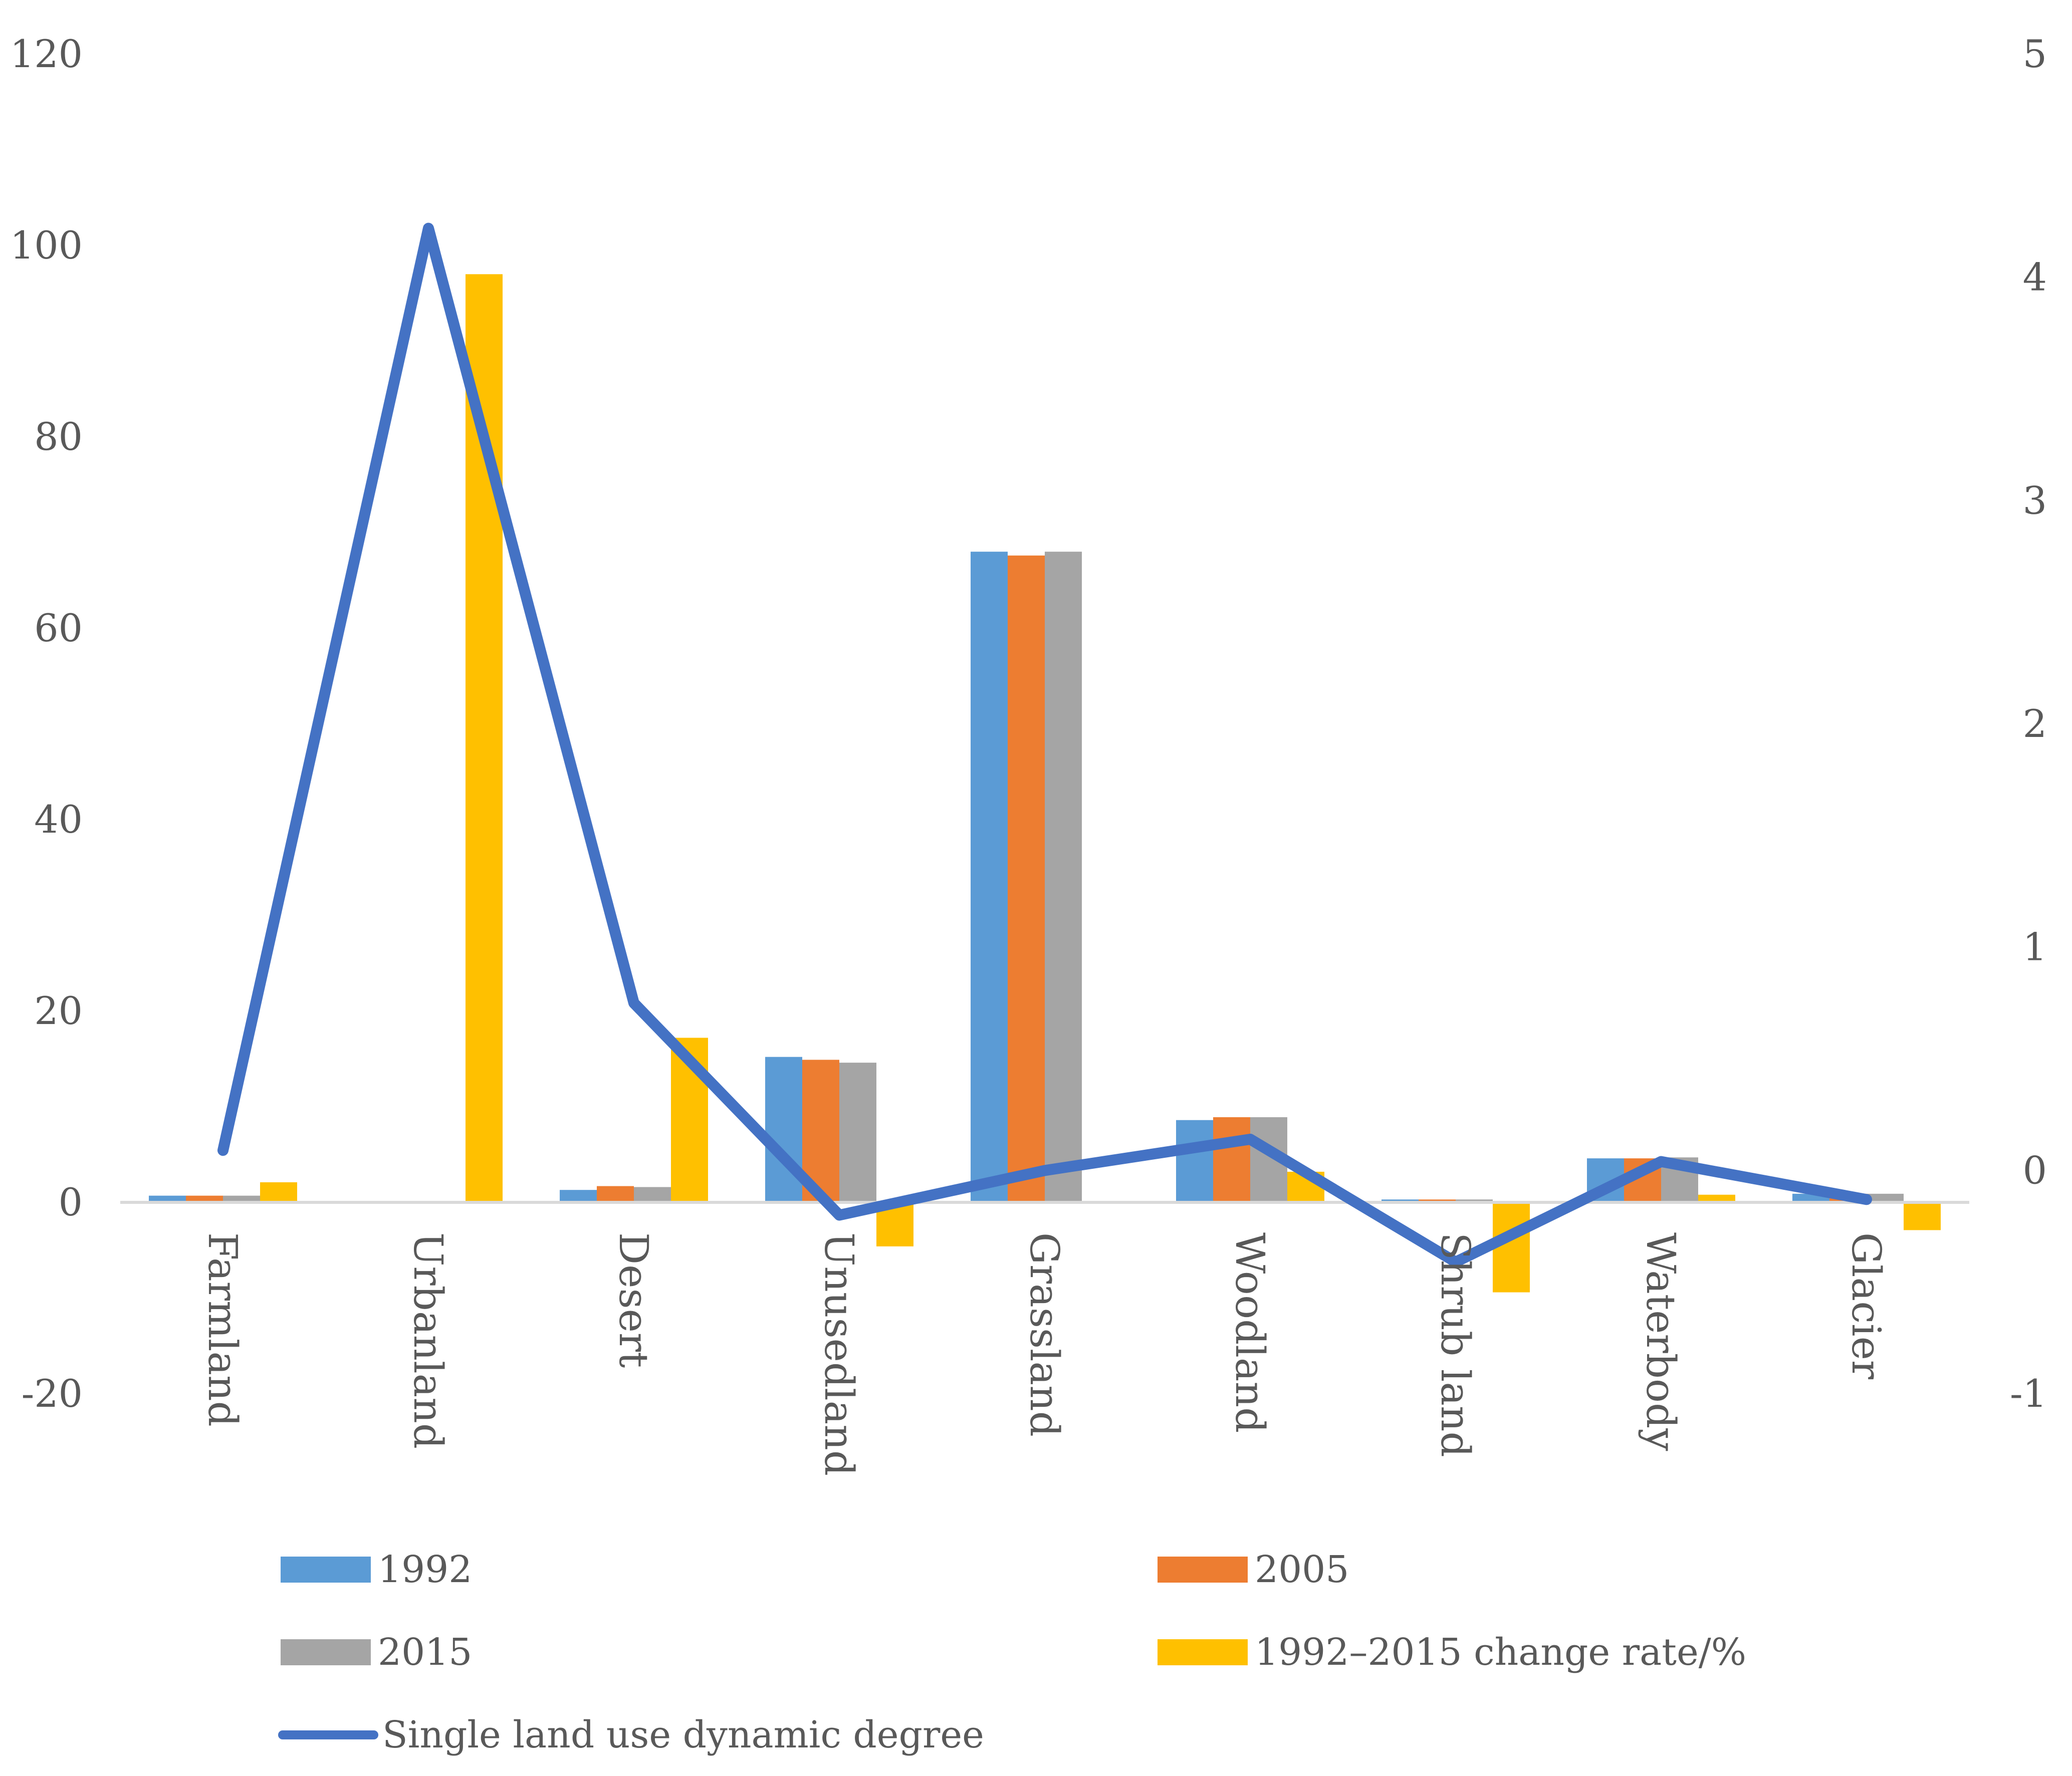 Image resolution: width=2072 pixels, height=1776 pixels. Describe the element at coordinates (278, 1192) in the screenshot. I see `bar-1992-2015-change-rate--farmland` at that location.